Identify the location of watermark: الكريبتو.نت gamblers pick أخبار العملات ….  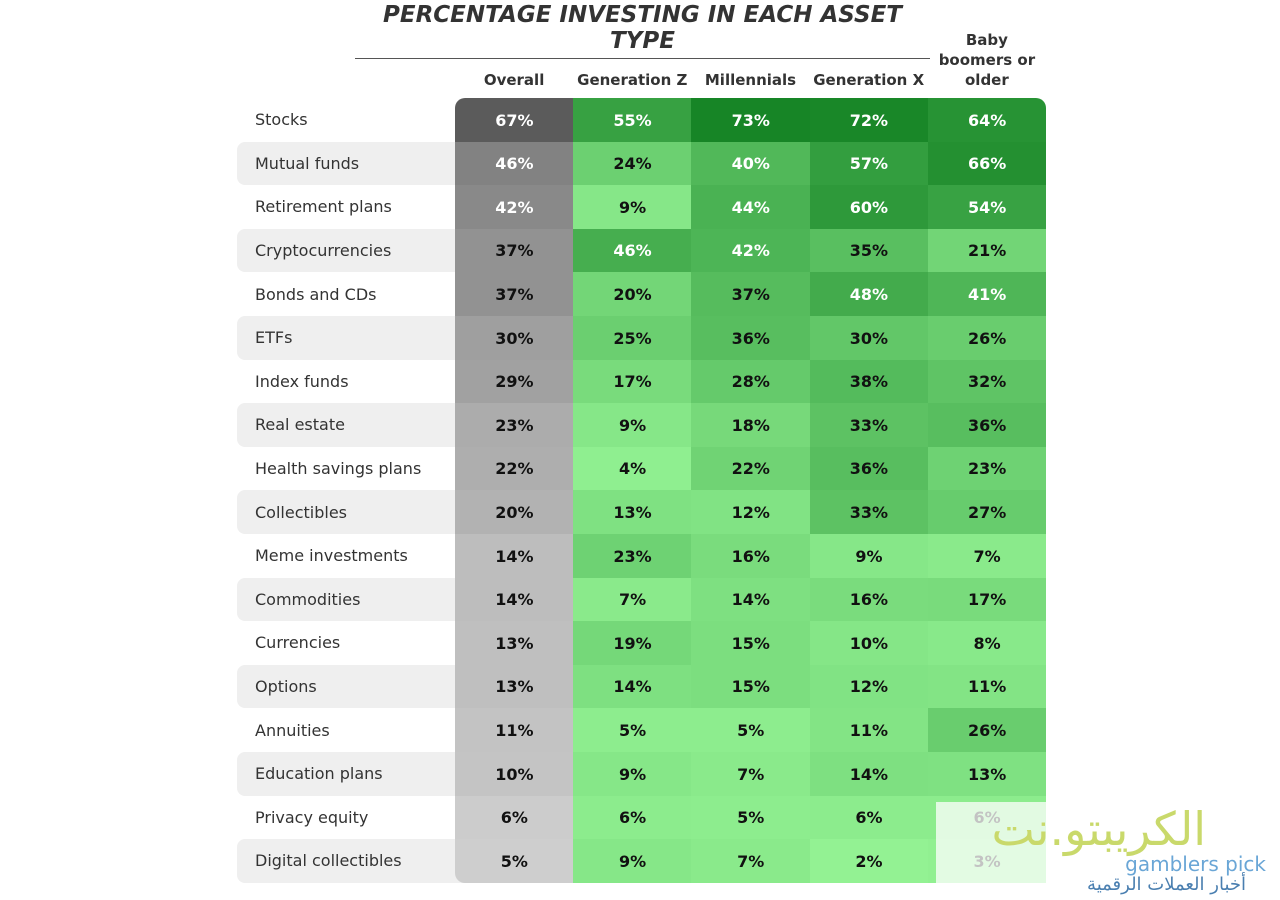
(1106, 850).